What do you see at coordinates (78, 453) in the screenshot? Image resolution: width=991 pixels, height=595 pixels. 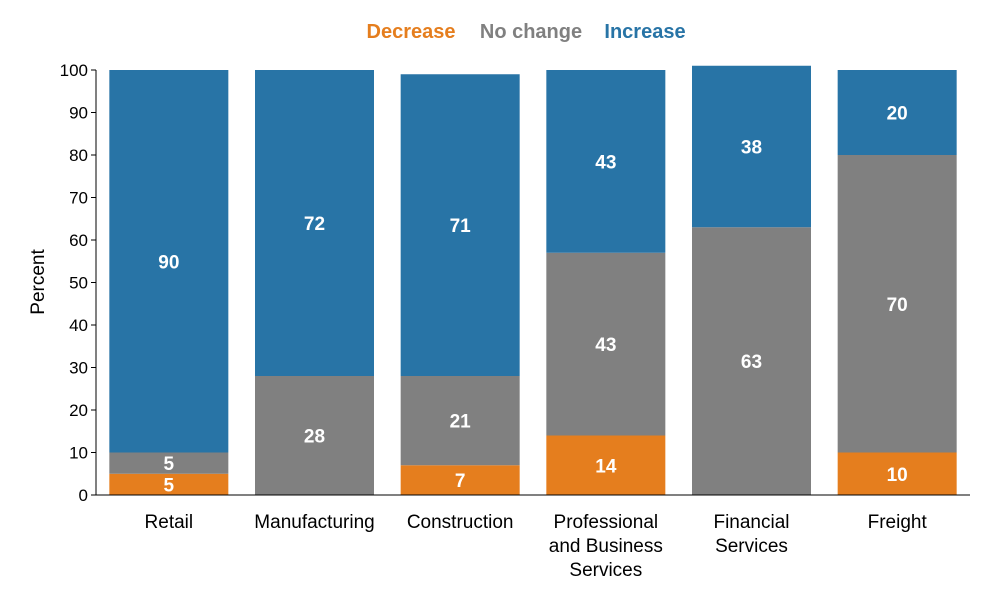 I see `y-tick-label: 10` at bounding box center [78, 453].